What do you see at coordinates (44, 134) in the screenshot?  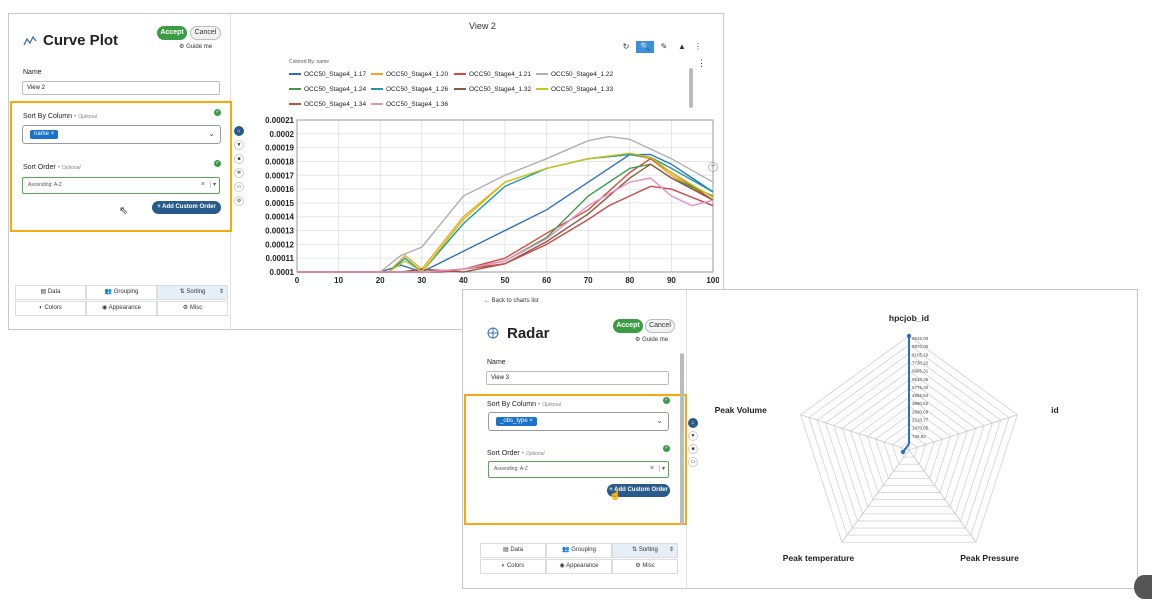 I see `sort-column-chip: name ×` at bounding box center [44, 134].